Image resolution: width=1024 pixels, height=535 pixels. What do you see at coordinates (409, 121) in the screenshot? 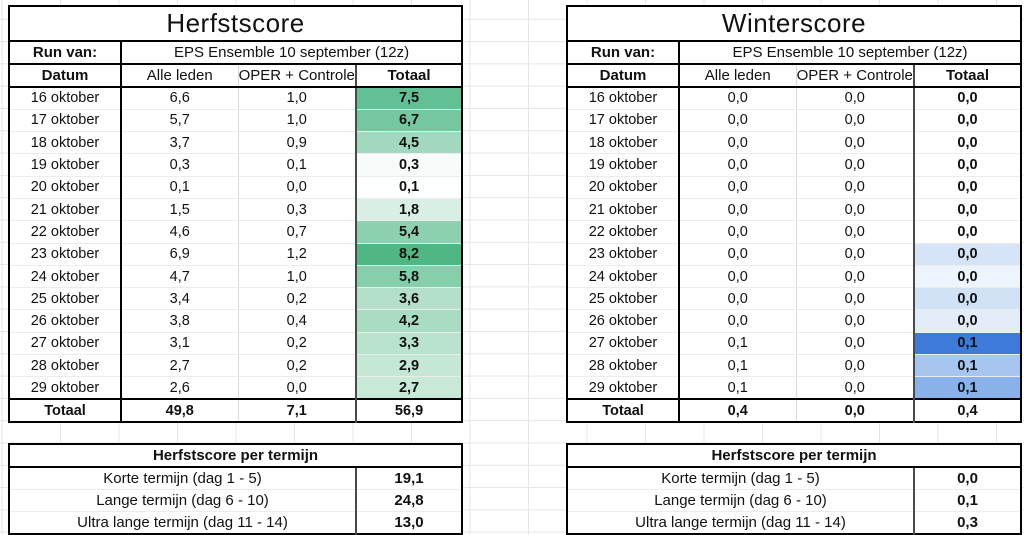
I see `totaal-cell: 6,7` at bounding box center [409, 121].